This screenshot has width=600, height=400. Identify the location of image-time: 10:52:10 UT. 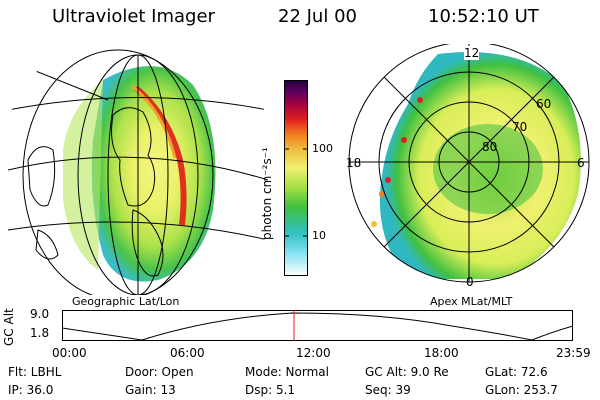
(483, 16).